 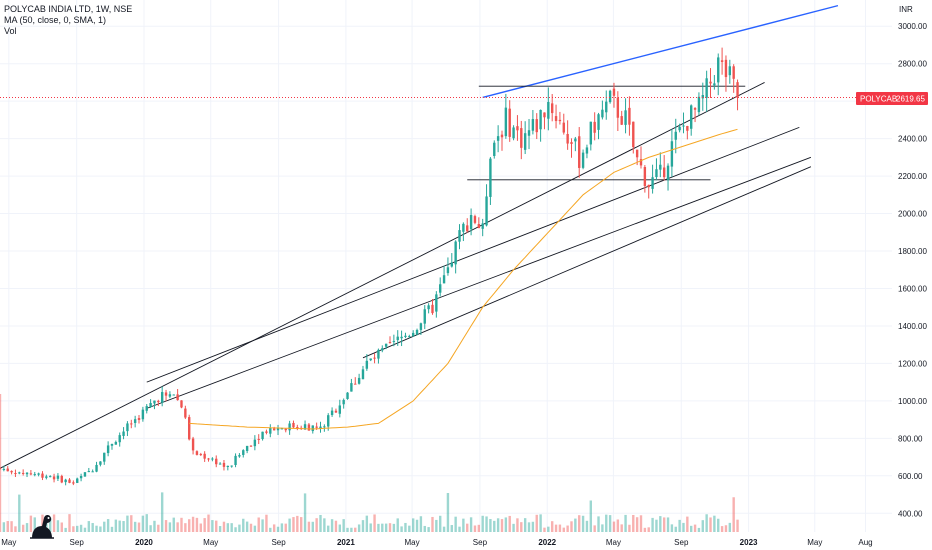 What do you see at coordinates (681, 542) in the screenshot?
I see `x-tick-label: Sep` at bounding box center [681, 542].